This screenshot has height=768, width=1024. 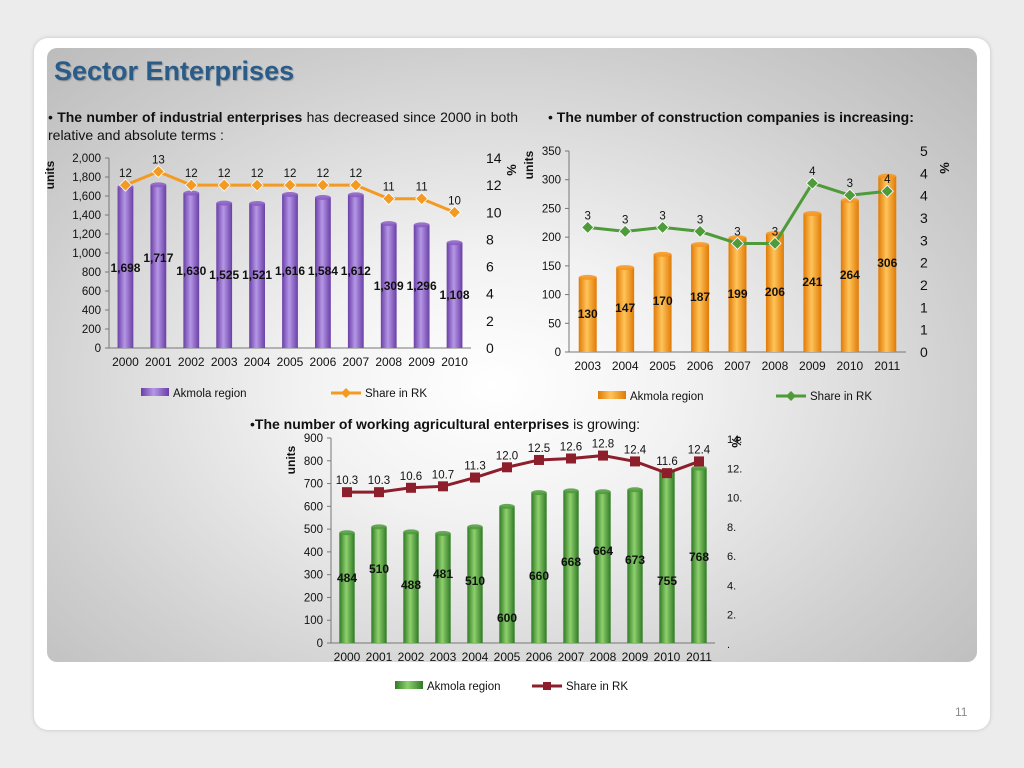 I want to click on y-axis-title: units, so click(x=291, y=459).